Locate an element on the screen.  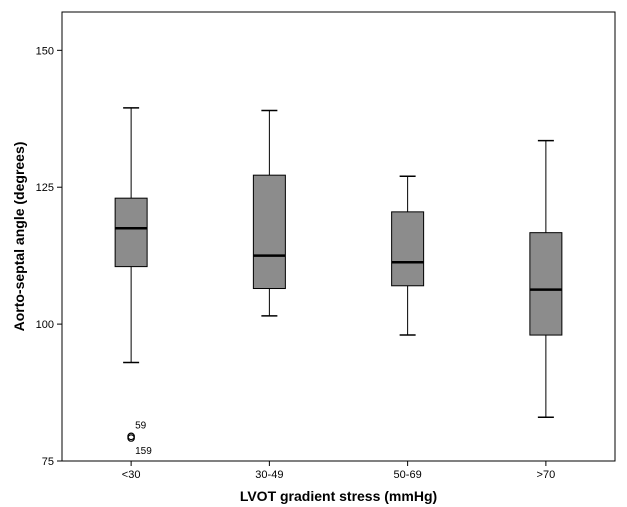
x-tick-label: 30-49 is located at coordinates (269, 475).